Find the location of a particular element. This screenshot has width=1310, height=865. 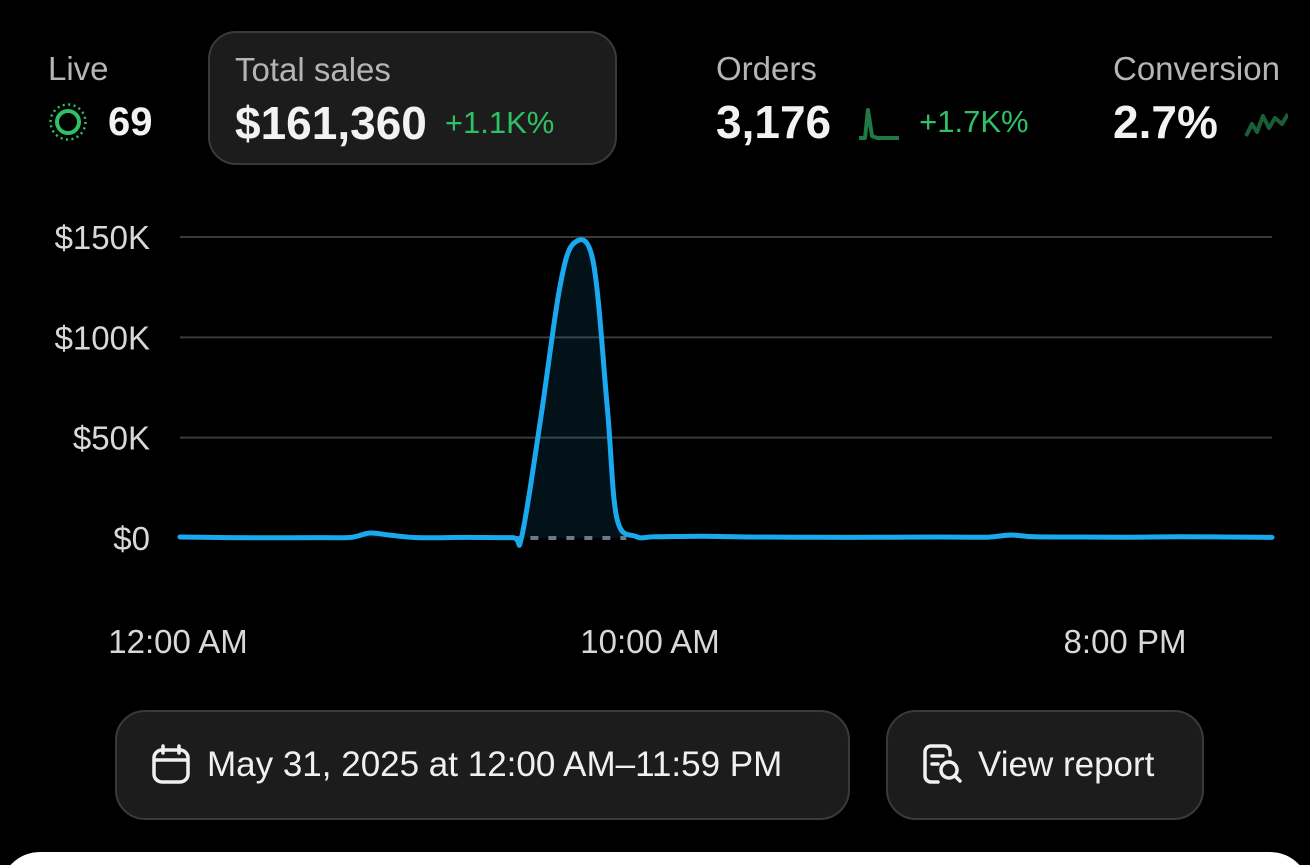

calendar-icon is located at coordinates (171, 764).